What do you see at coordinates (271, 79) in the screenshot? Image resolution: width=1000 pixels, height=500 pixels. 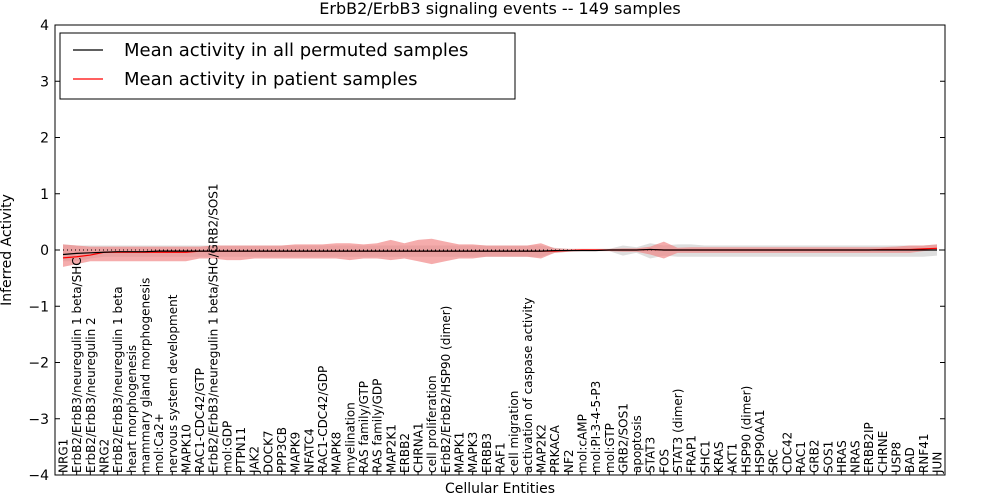 I see `legend-label-patient: Mean activity in patient samples` at bounding box center [271, 79].